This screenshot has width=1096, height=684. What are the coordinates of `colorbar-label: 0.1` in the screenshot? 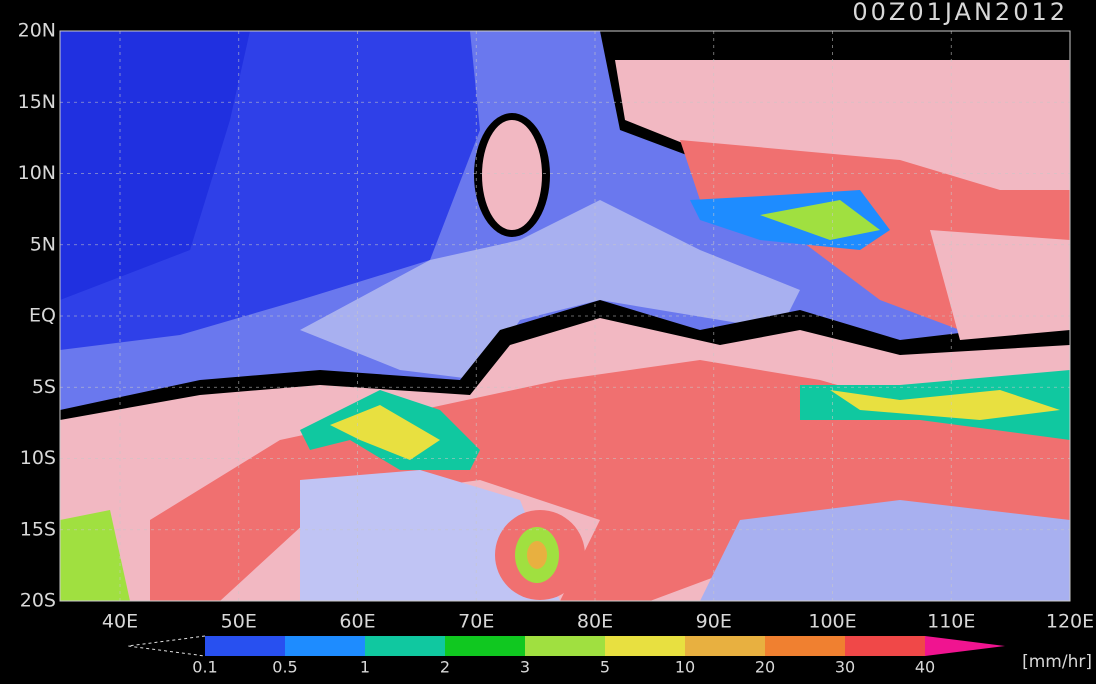 It's located at (204, 667).